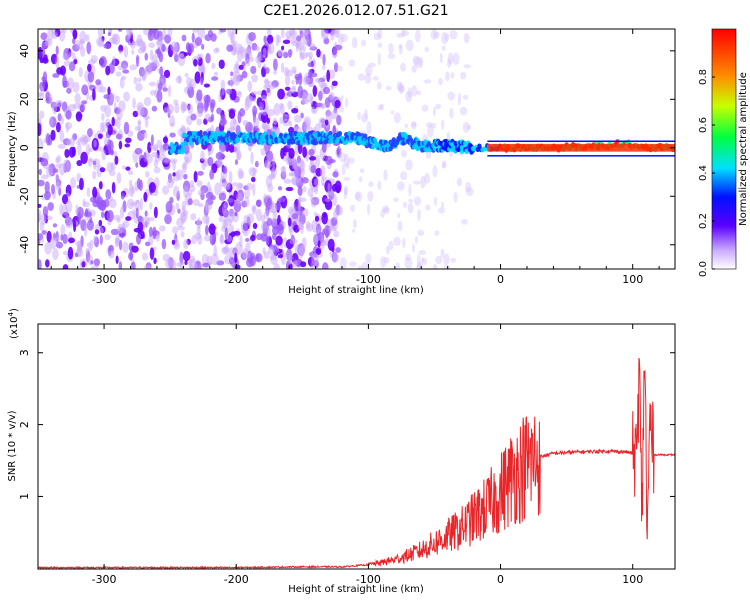 This screenshot has height=600, width=750. I want to click on top-y-tick-label: 20, so click(24, 99).